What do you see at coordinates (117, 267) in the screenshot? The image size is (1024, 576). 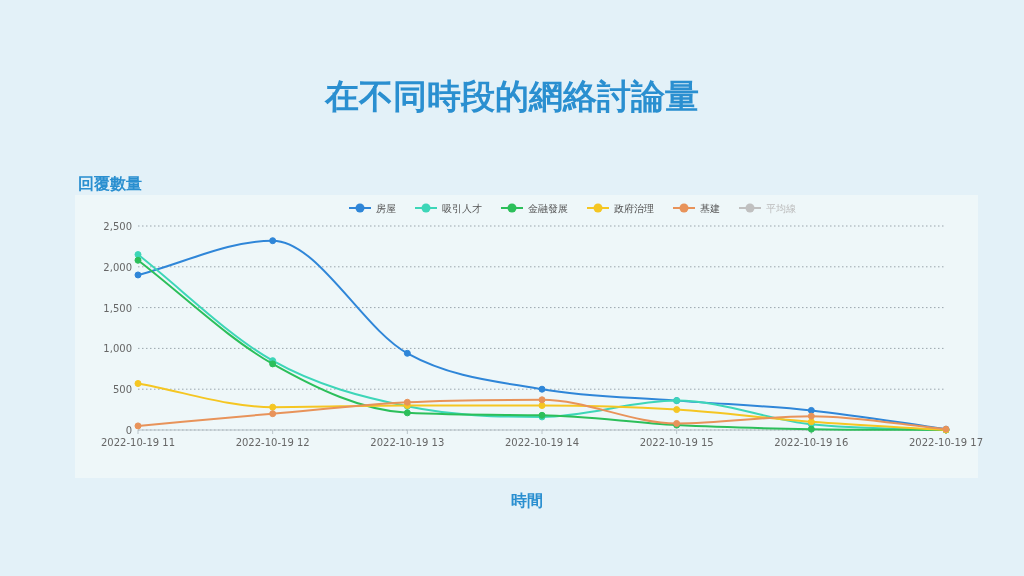 I see `y-tick-label: 2,000` at bounding box center [117, 267].